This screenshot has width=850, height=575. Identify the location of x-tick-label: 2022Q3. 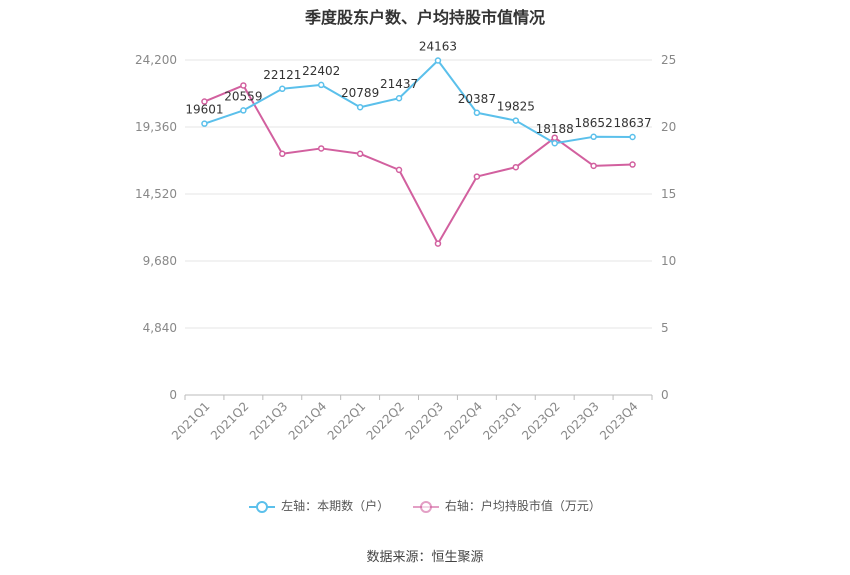
(425, 421).